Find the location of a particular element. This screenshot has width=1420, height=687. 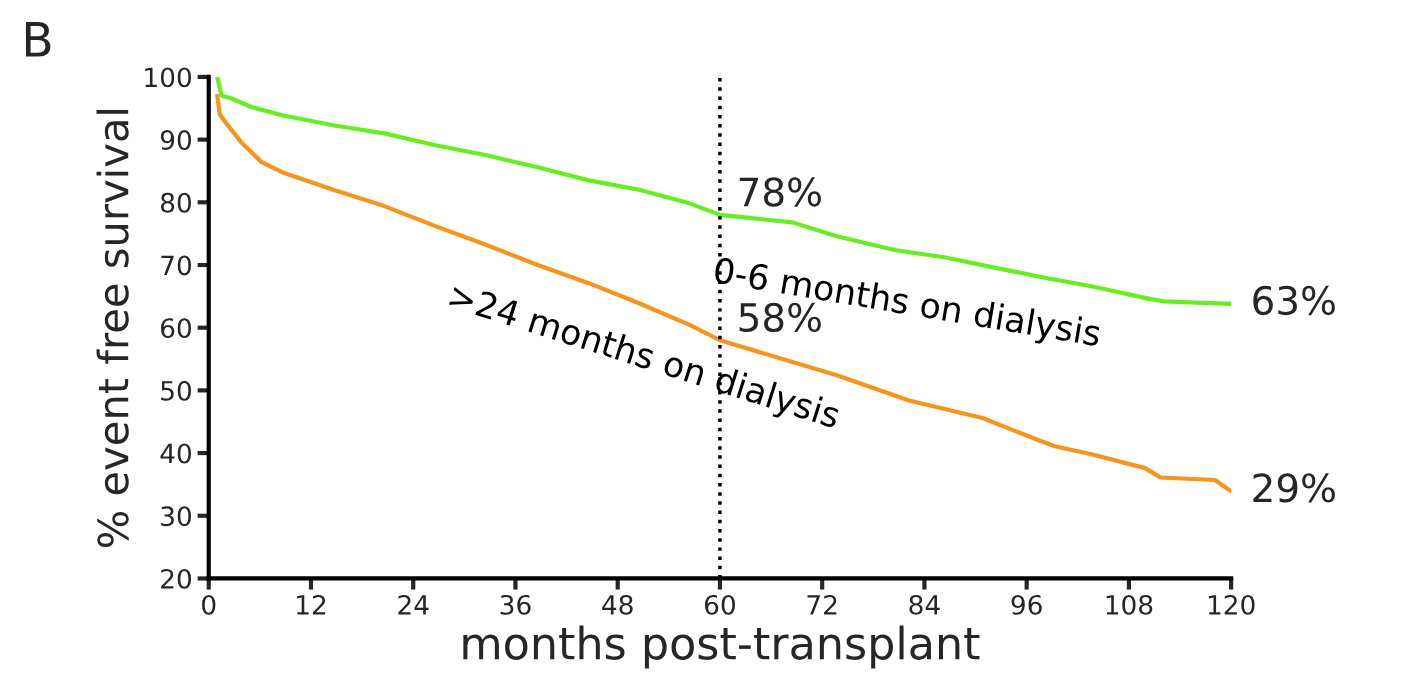

text: 63% is located at coordinates (1294, 300).